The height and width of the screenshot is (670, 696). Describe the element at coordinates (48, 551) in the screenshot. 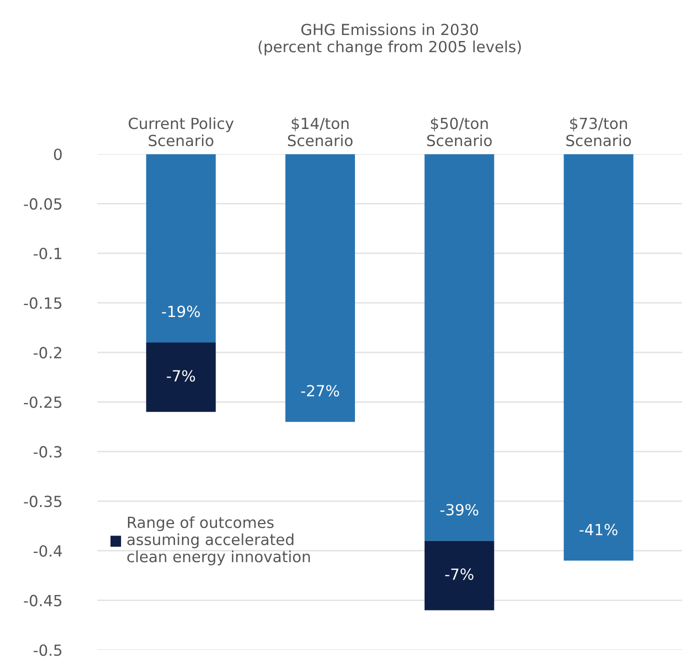

I see `y-tick-label: -0.4` at that location.